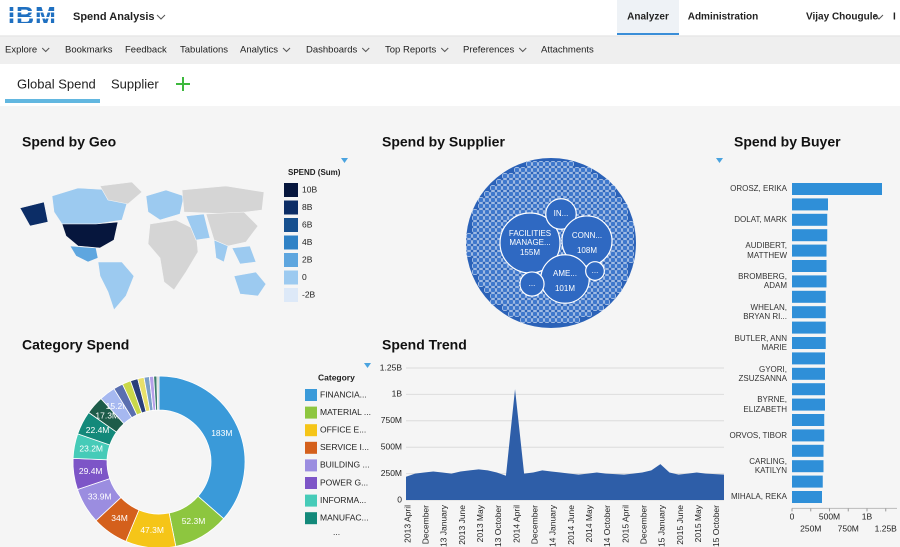 This screenshot has width=900, height=547. What do you see at coordinates (716, 526) in the screenshot?
I see `x-tick-label: 2015 October` at bounding box center [716, 526].